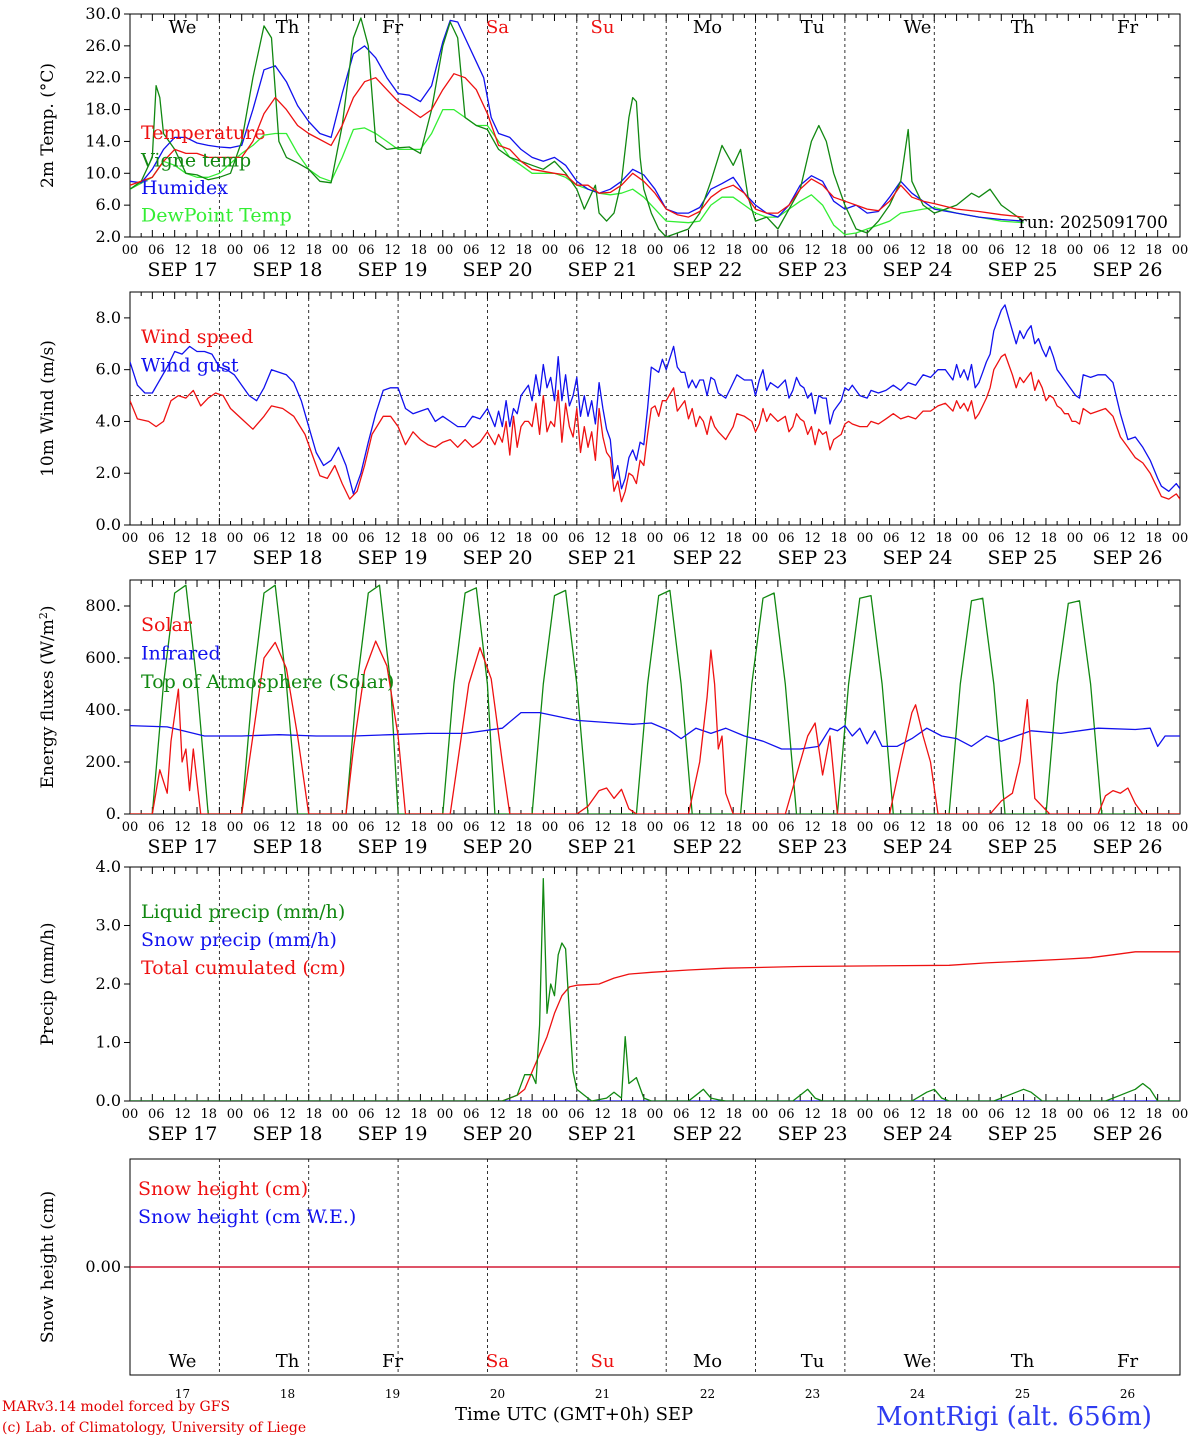 The width and height of the screenshot is (1194, 1440). I want to click on y-tick-label: 600., so click(103, 657).